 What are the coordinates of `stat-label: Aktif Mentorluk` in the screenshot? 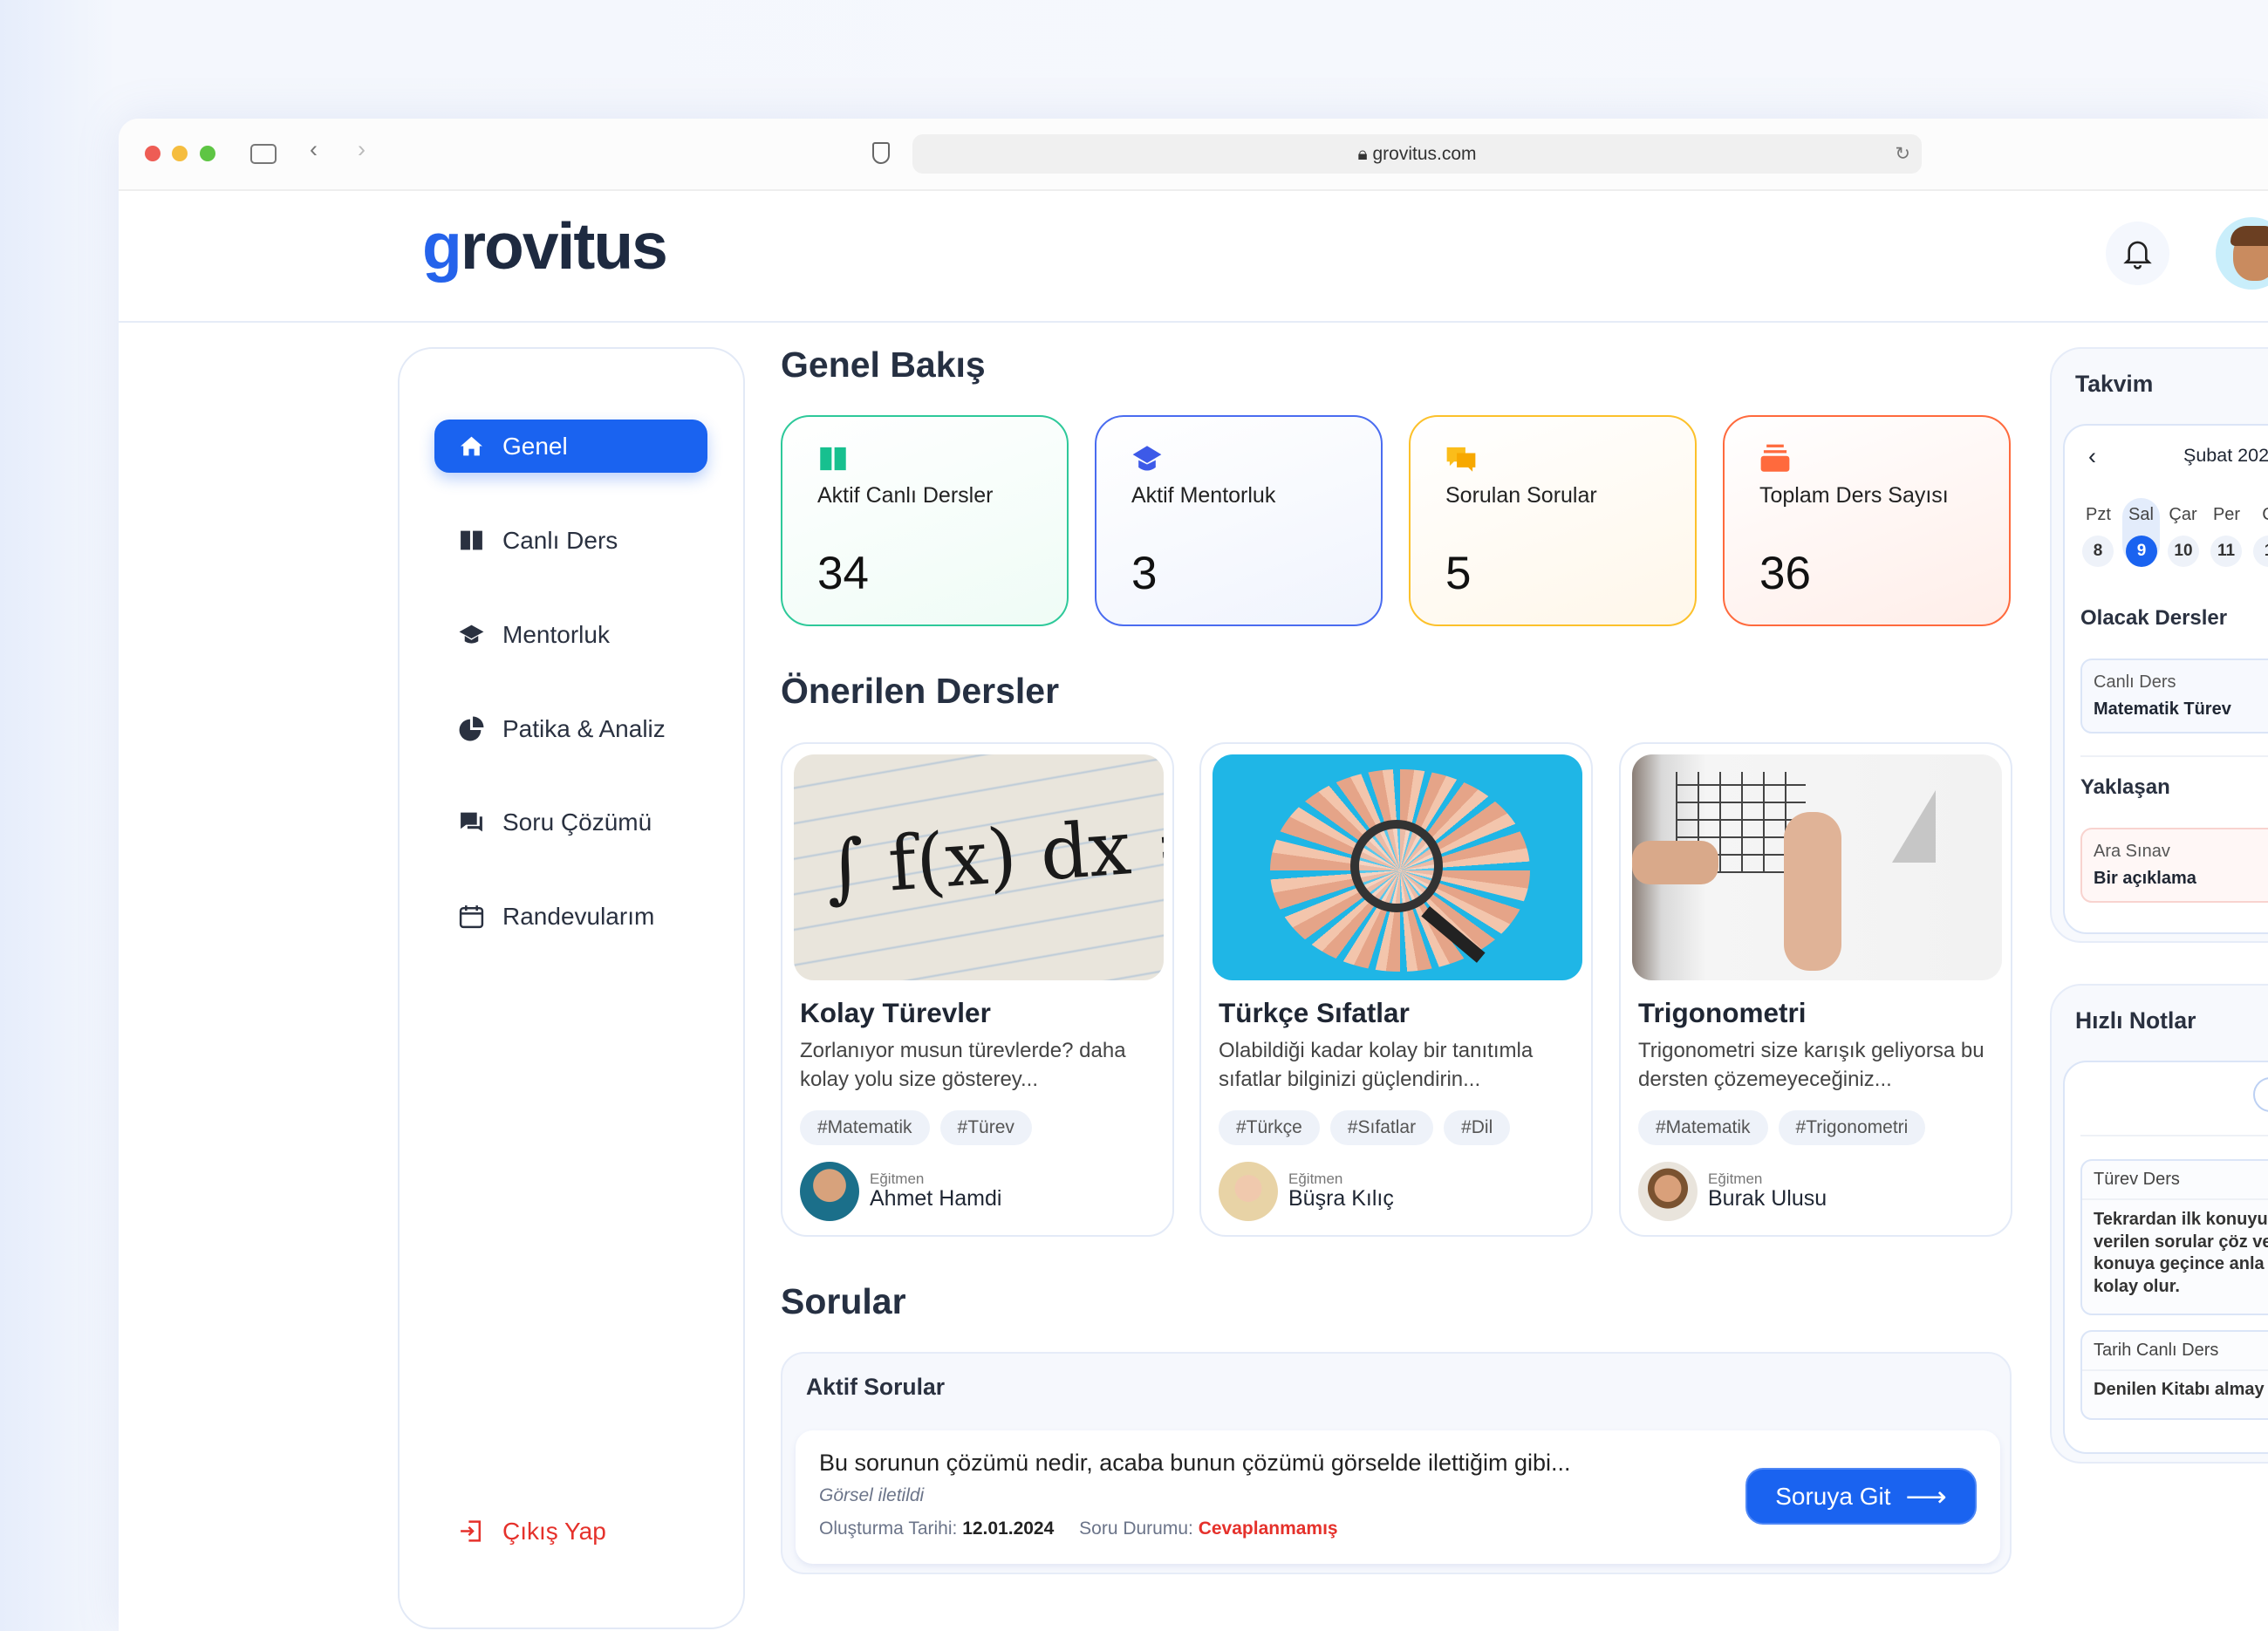 It's located at (1203, 495).